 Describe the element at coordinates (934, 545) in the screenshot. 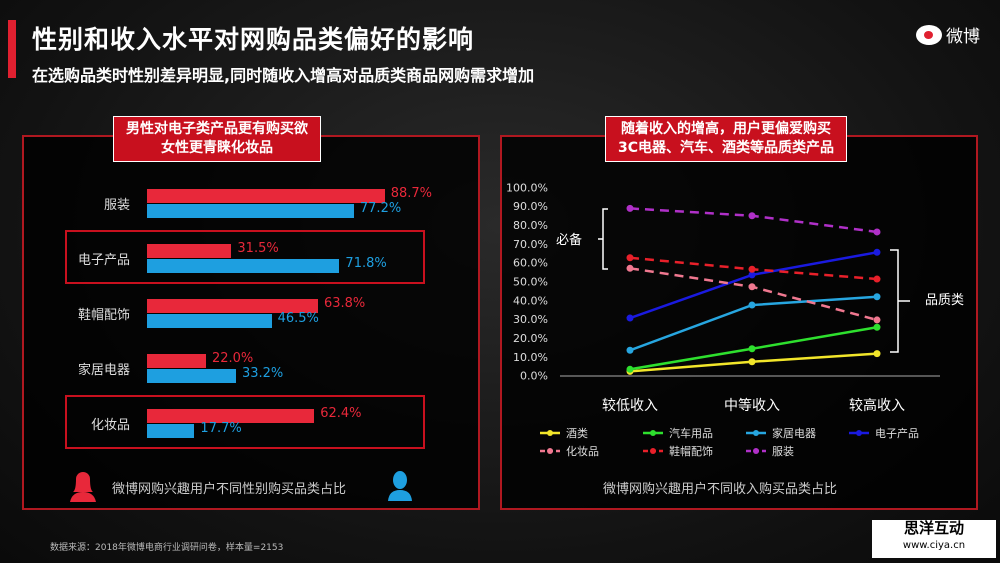

I see `watermark-url: www.ciya.cn` at that location.